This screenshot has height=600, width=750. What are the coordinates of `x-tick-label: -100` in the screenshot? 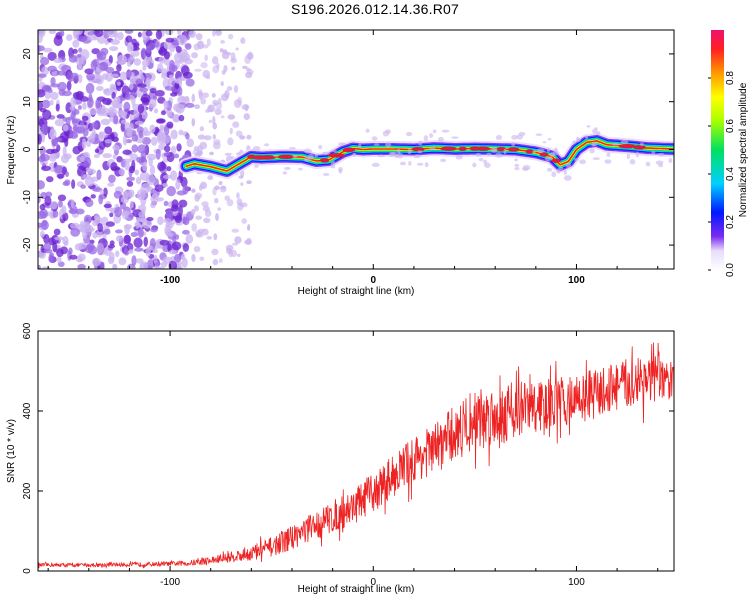 It's located at (170, 582).